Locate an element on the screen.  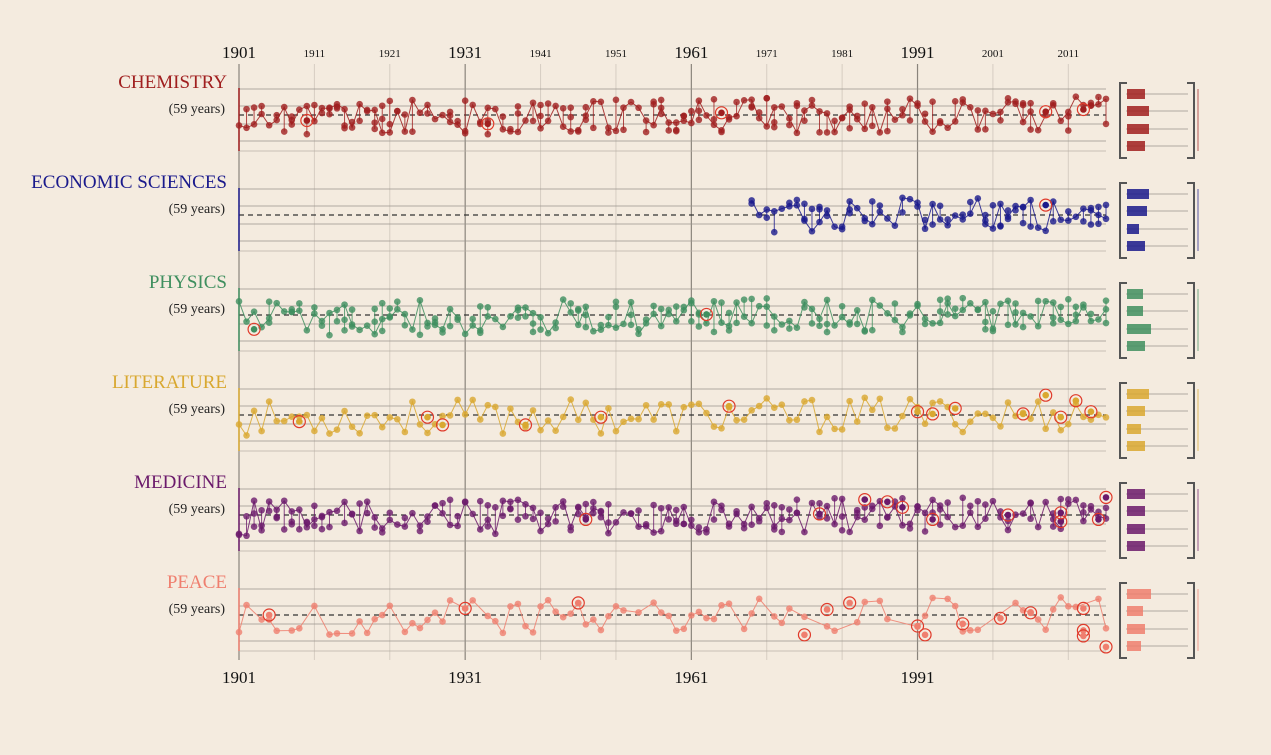
bottom-axis-label: 1991 is located at coordinates (918, 677).